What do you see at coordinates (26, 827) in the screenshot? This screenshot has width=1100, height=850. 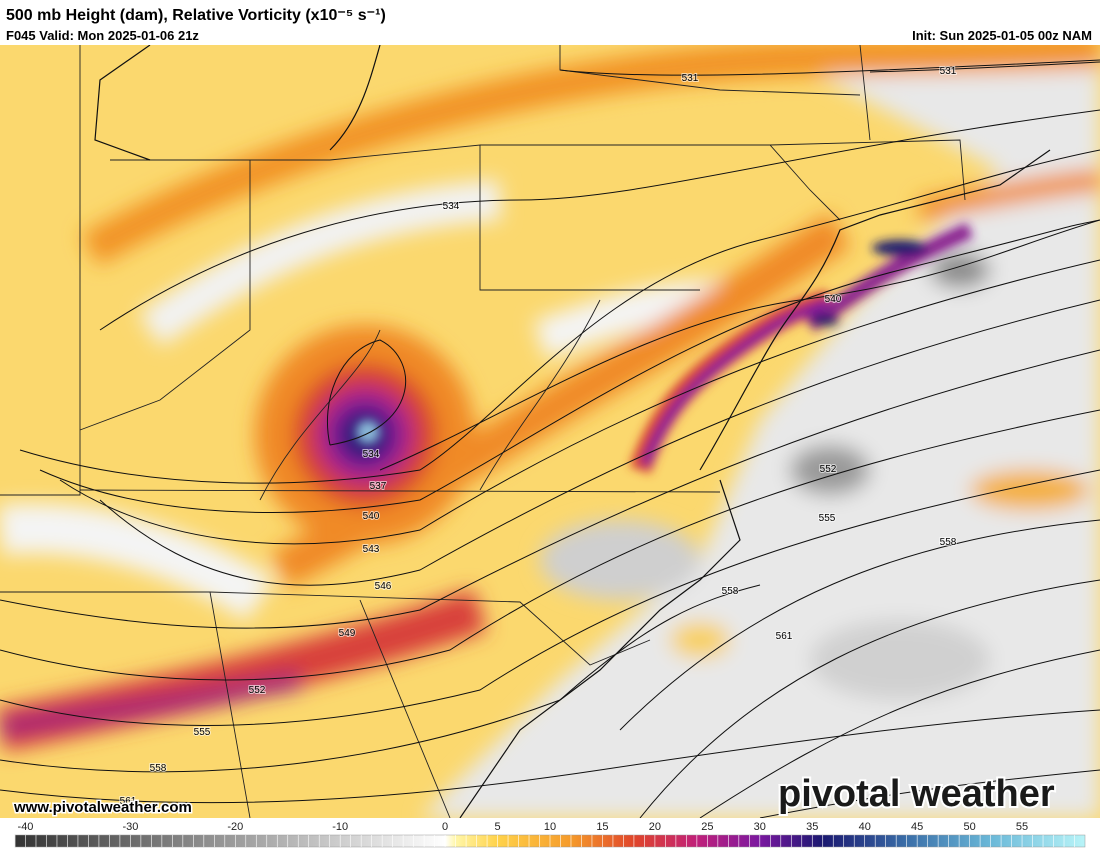 I see `colorbar-tick-label: -40` at bounding box center [26, 827].